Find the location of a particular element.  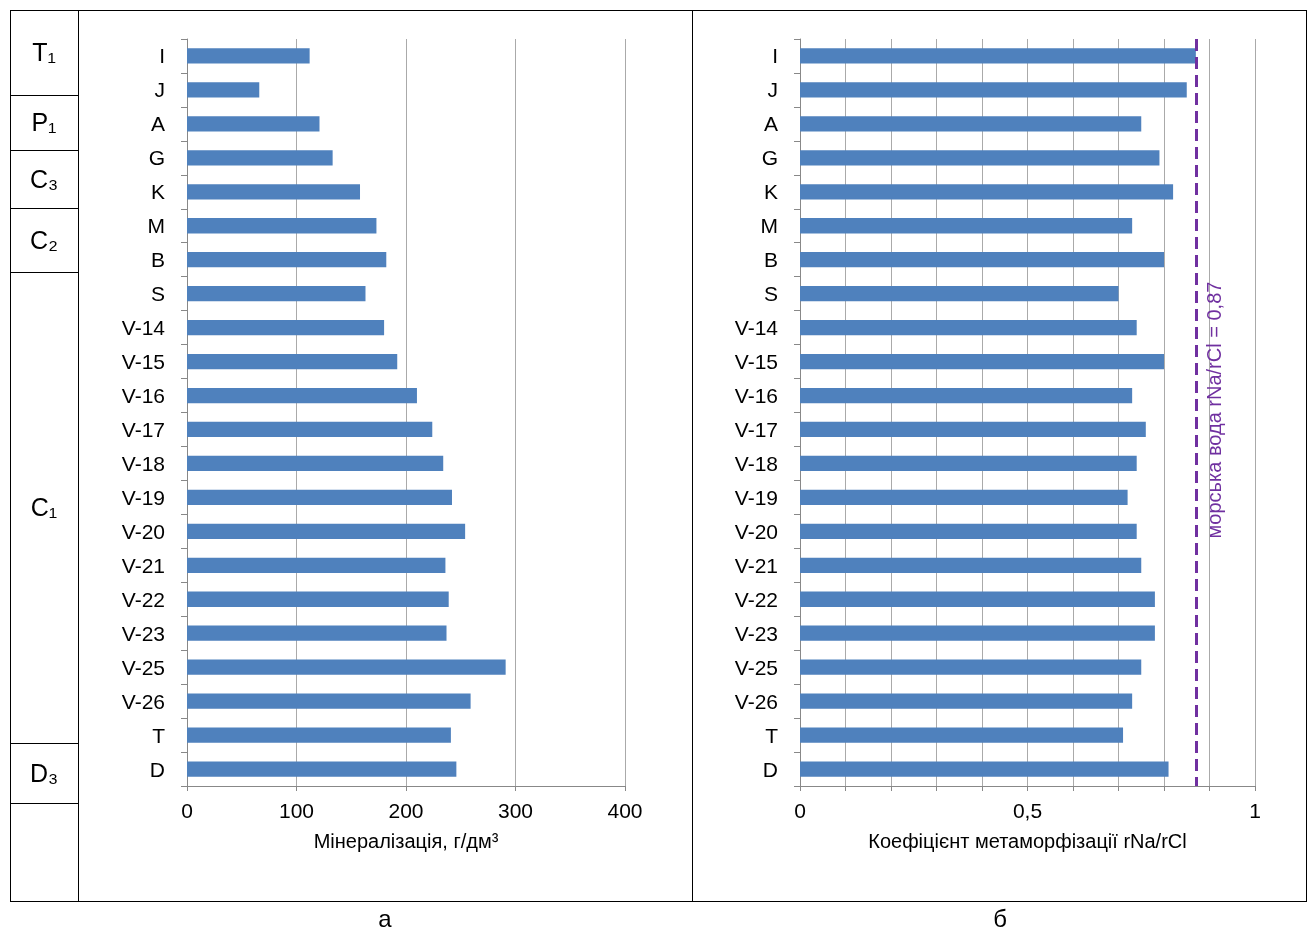

text: P₁ is located at coordinates (44, 122).